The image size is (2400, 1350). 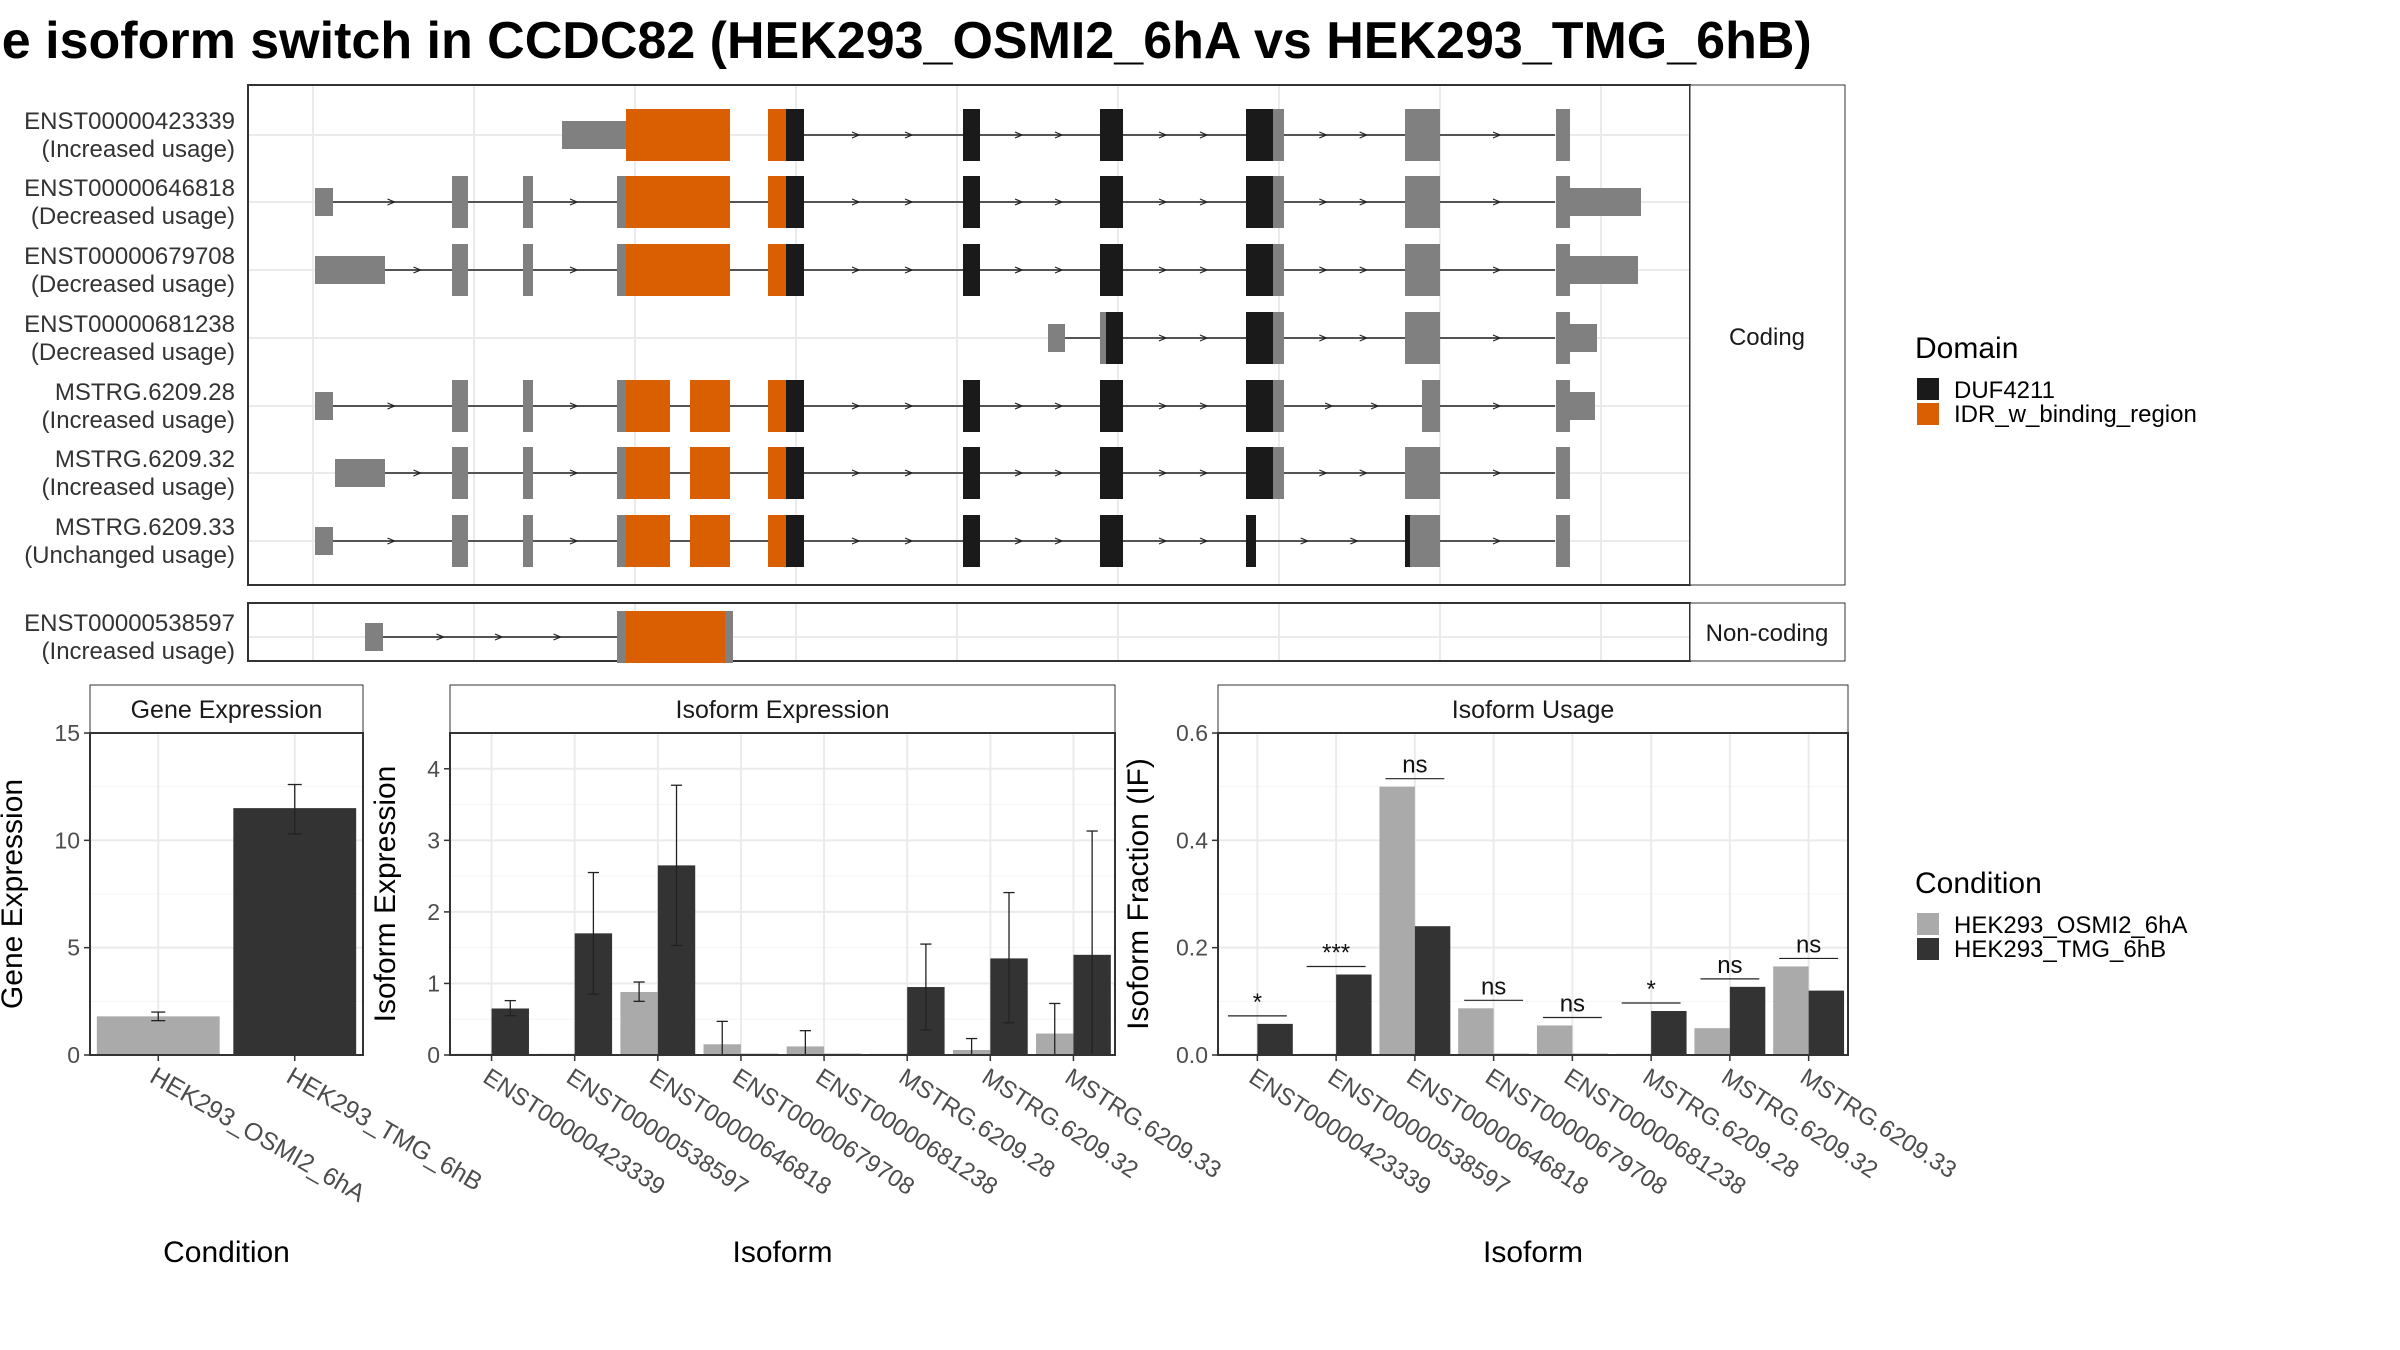 I want to click on transcript-label-id: MSTRG.6209.32, so click(x=145, y=459).